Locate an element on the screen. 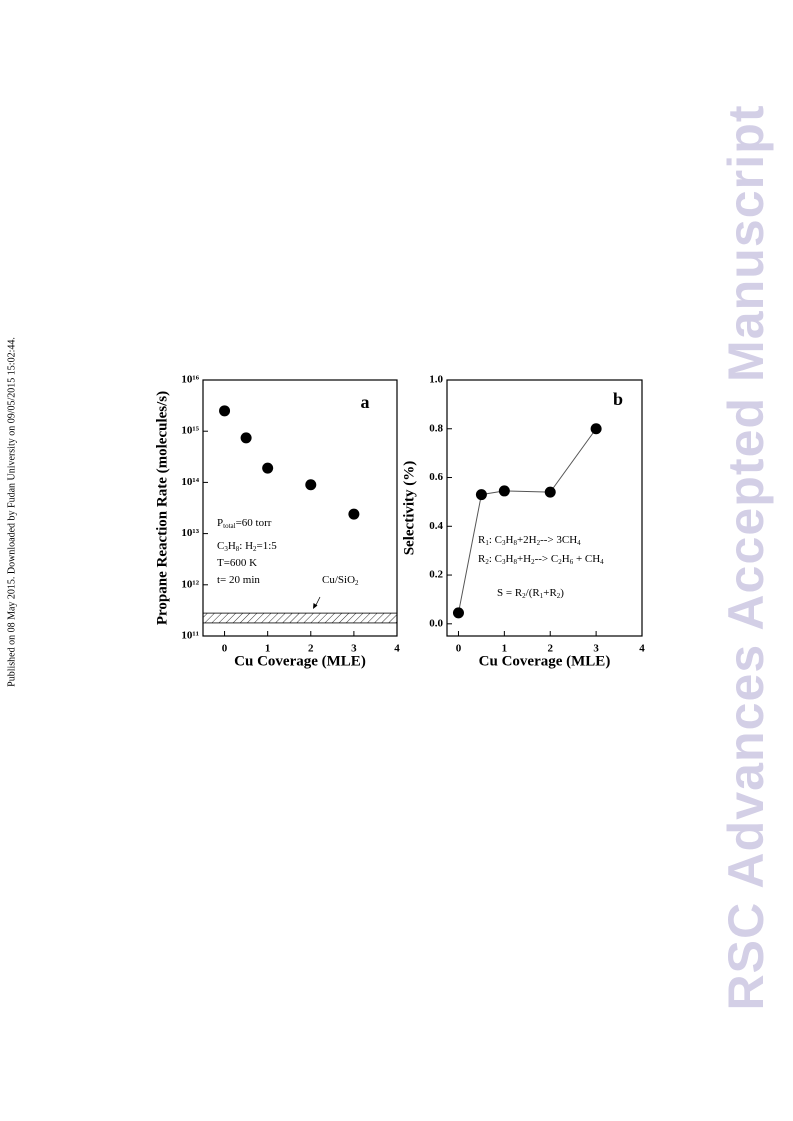  data-line is located at coordinates (527, 520).